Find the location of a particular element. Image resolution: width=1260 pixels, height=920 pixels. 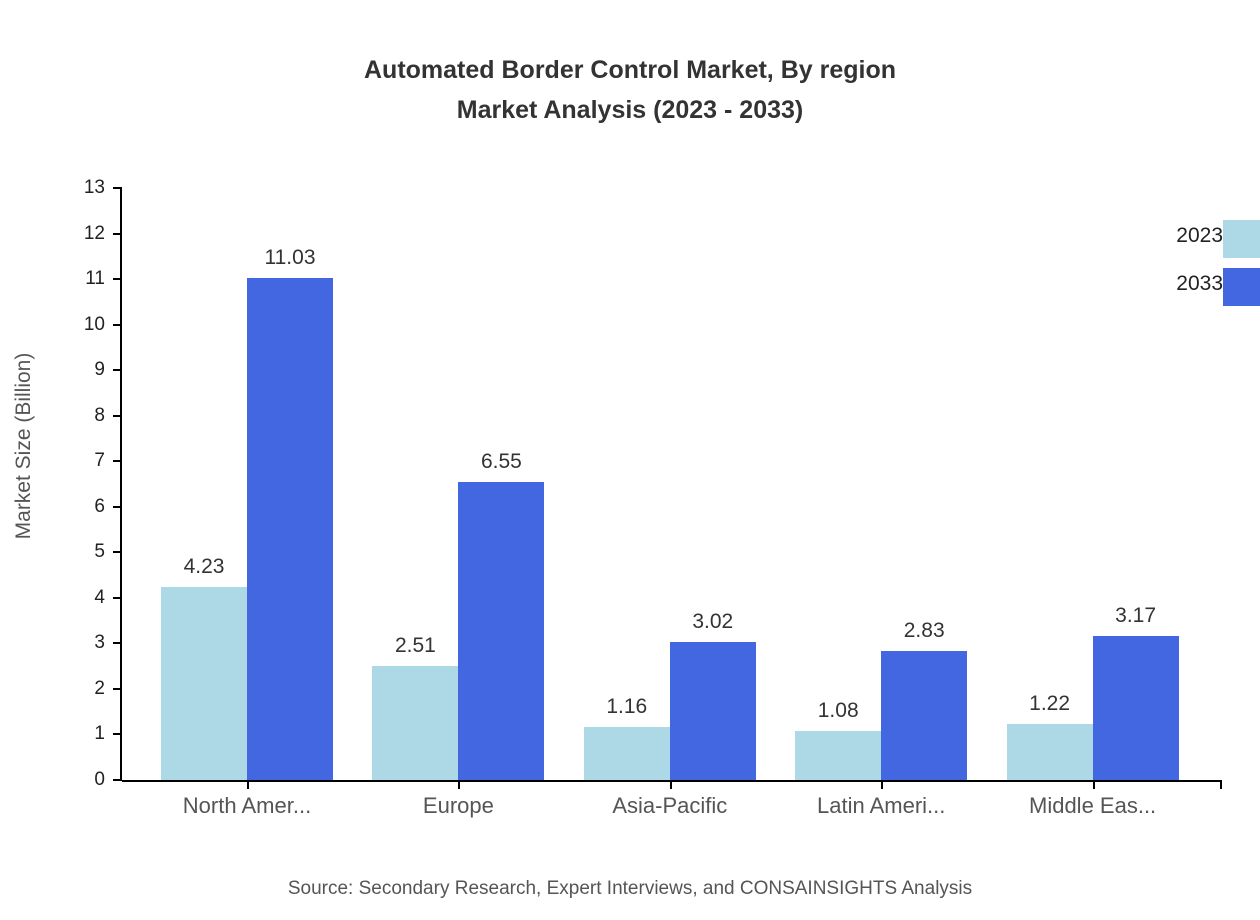

y-axis-tick-label: 3 is located at coordinates (99, 643).